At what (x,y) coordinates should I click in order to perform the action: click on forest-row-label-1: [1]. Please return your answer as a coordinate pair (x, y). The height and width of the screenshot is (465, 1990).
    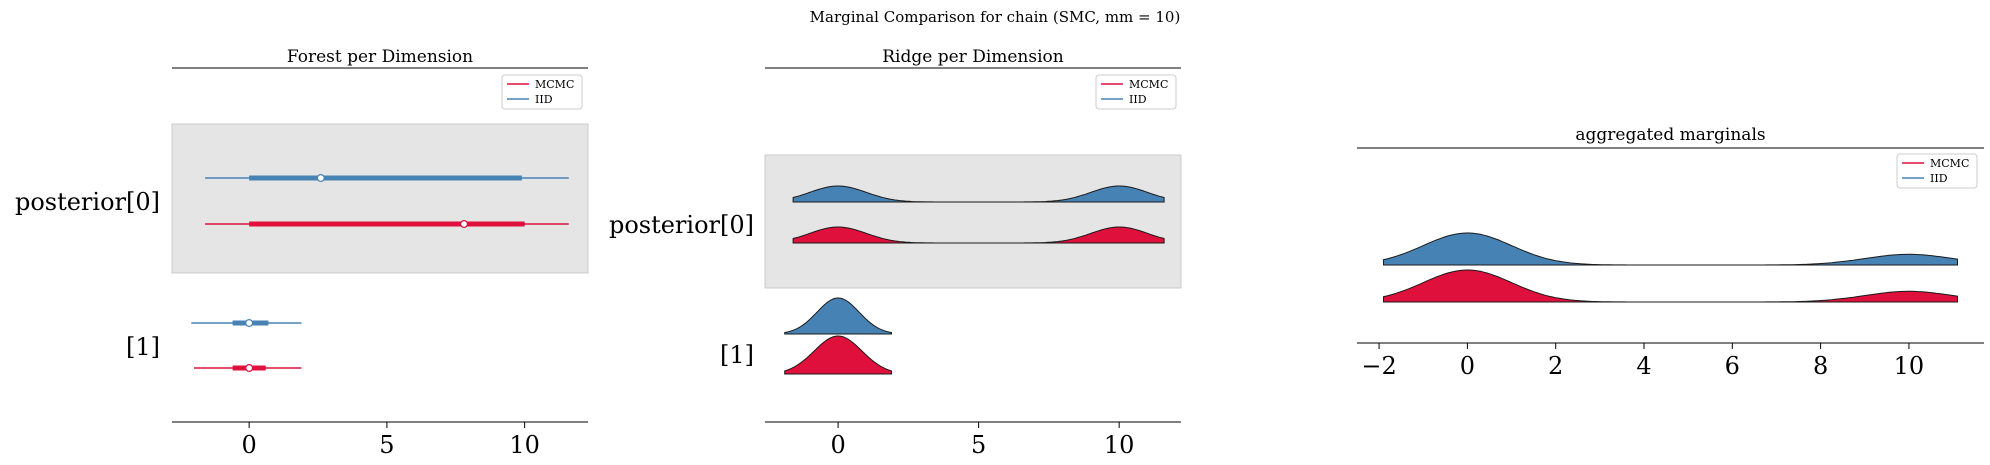
    Looking at the image, I should click on (143, 347).